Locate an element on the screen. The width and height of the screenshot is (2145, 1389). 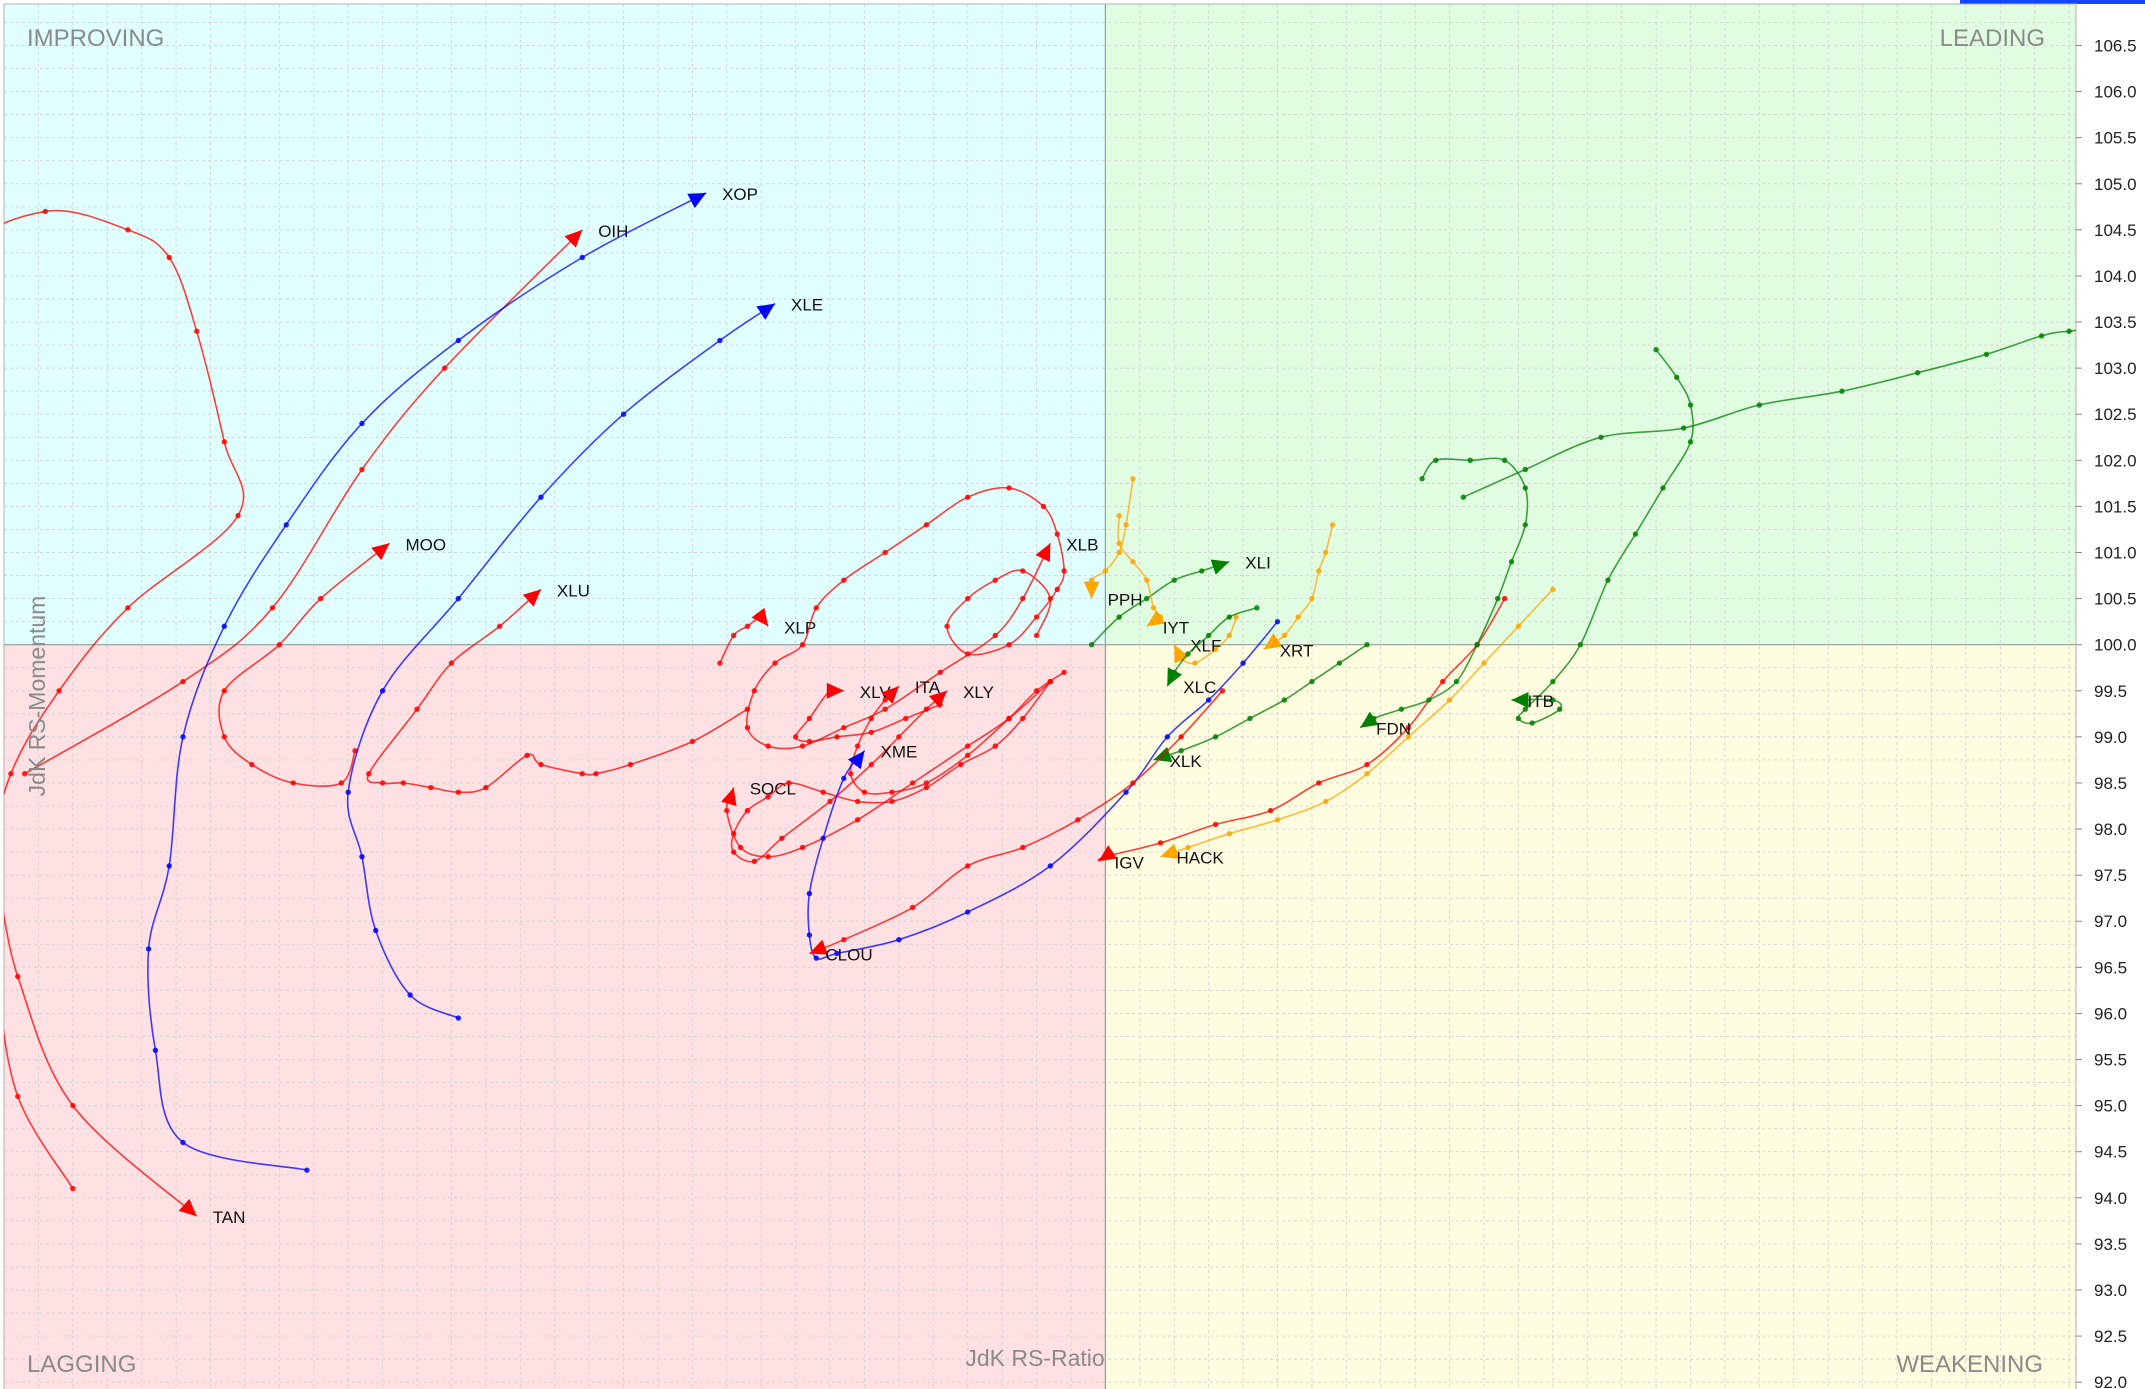
series-smh: SMH is located at coordinates (1802, 414).